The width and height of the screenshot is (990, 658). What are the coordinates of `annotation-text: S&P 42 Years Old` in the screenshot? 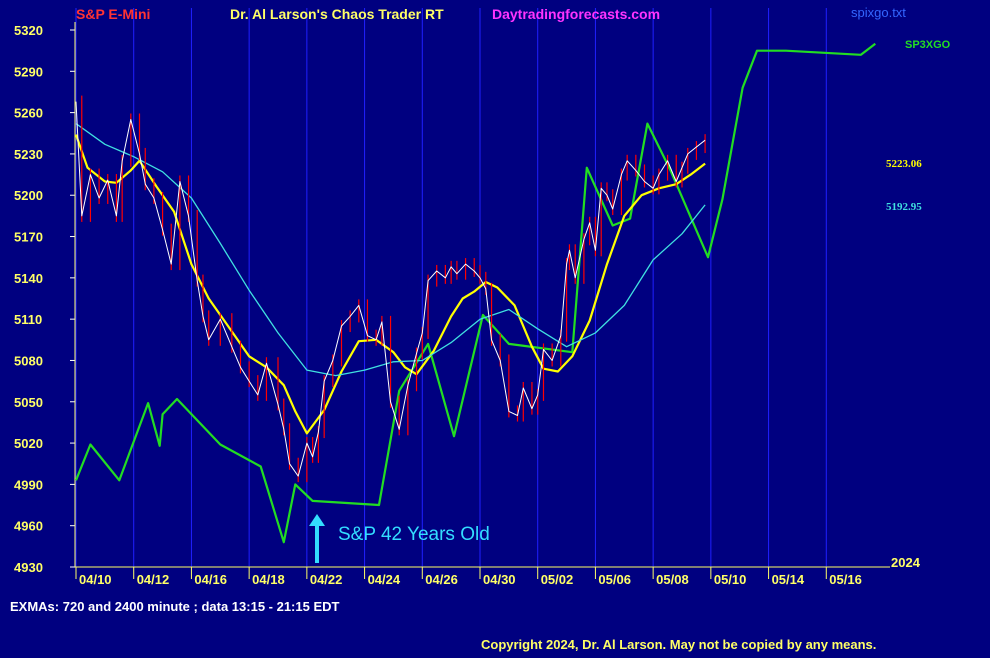 It's located at (414, 534).